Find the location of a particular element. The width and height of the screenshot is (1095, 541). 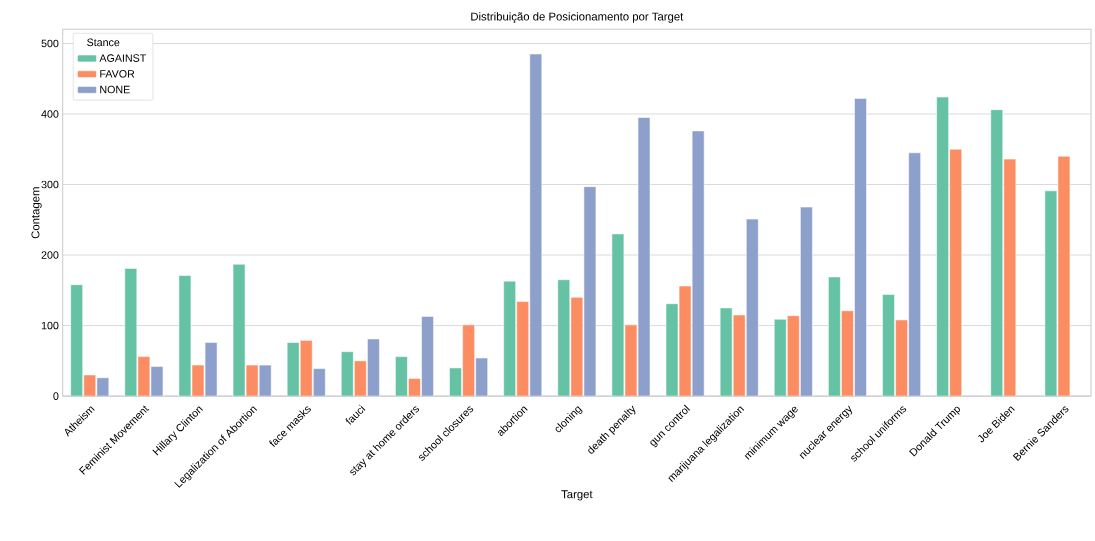

legend-label: NONE is located at coordinates (115, 89).